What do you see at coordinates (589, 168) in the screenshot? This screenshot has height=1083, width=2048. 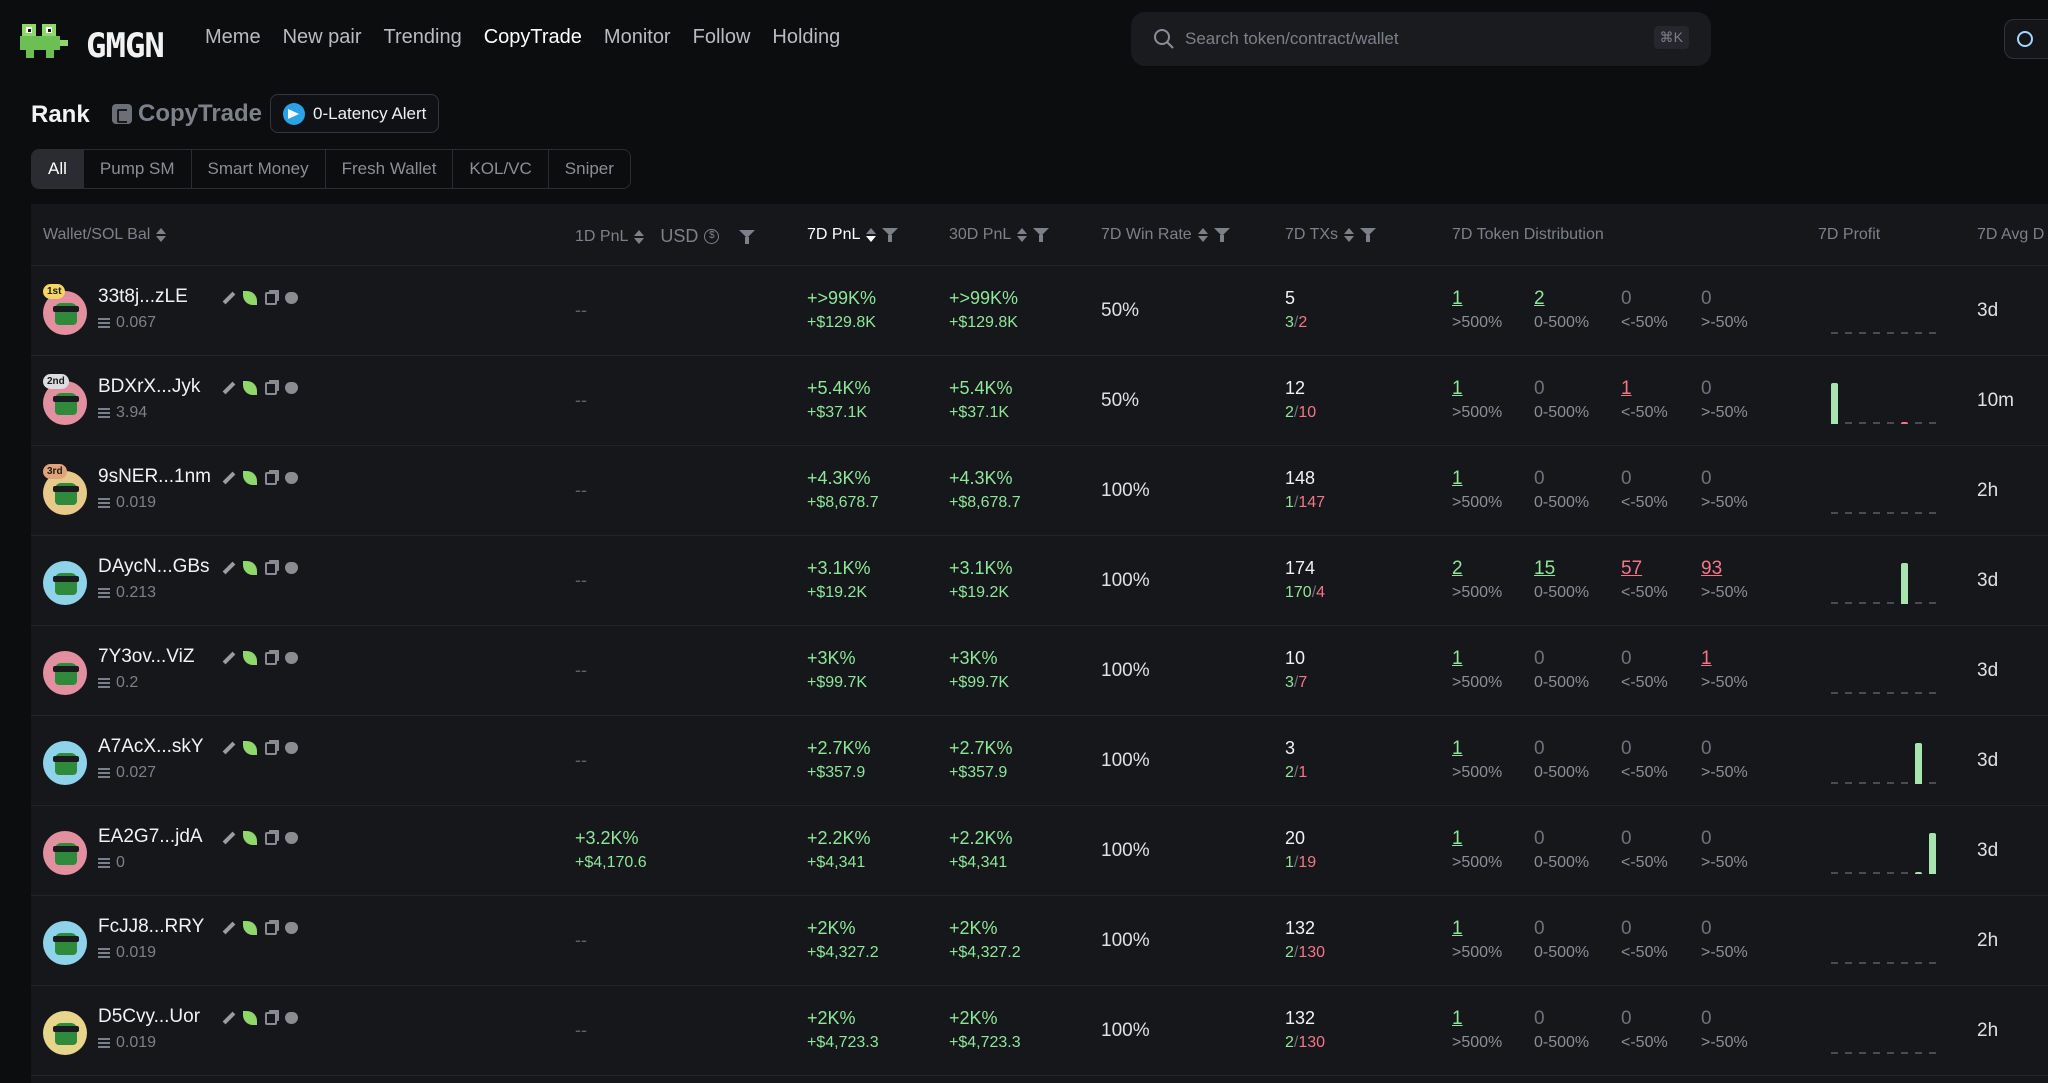 I see `filter-sniper: Sniper` at bounding box center [589, 168].